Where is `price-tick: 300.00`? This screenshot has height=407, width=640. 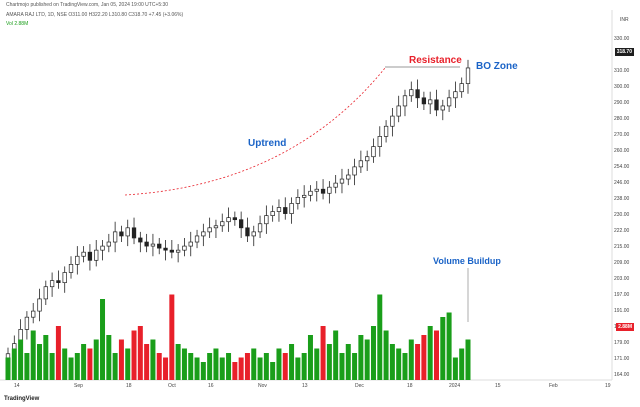 price-tick: 300.00 is located at coordinates (622, 87).